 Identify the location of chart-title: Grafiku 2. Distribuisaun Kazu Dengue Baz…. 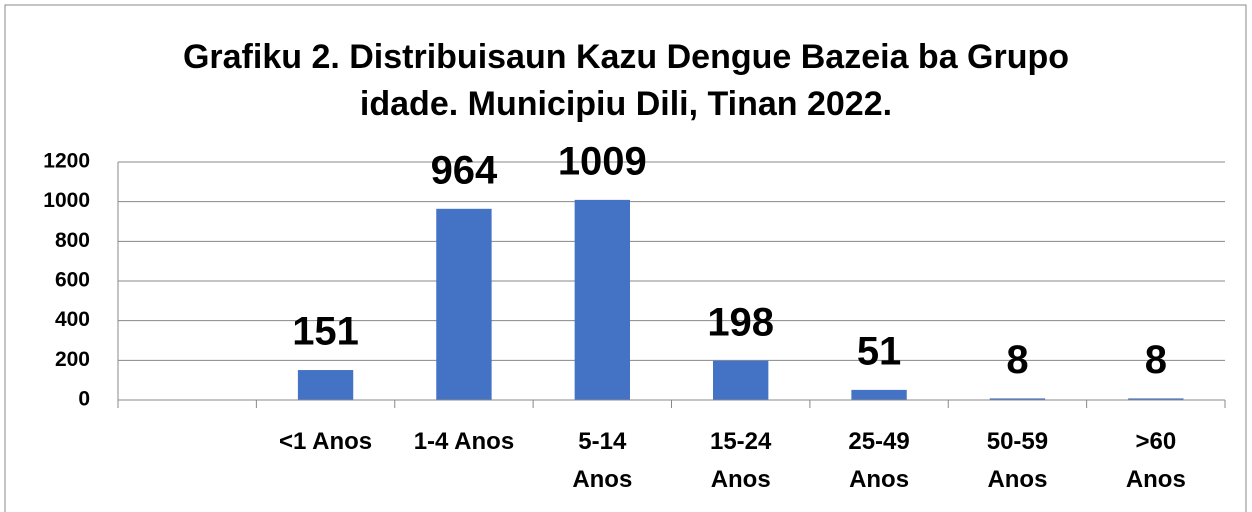
(626, 80).